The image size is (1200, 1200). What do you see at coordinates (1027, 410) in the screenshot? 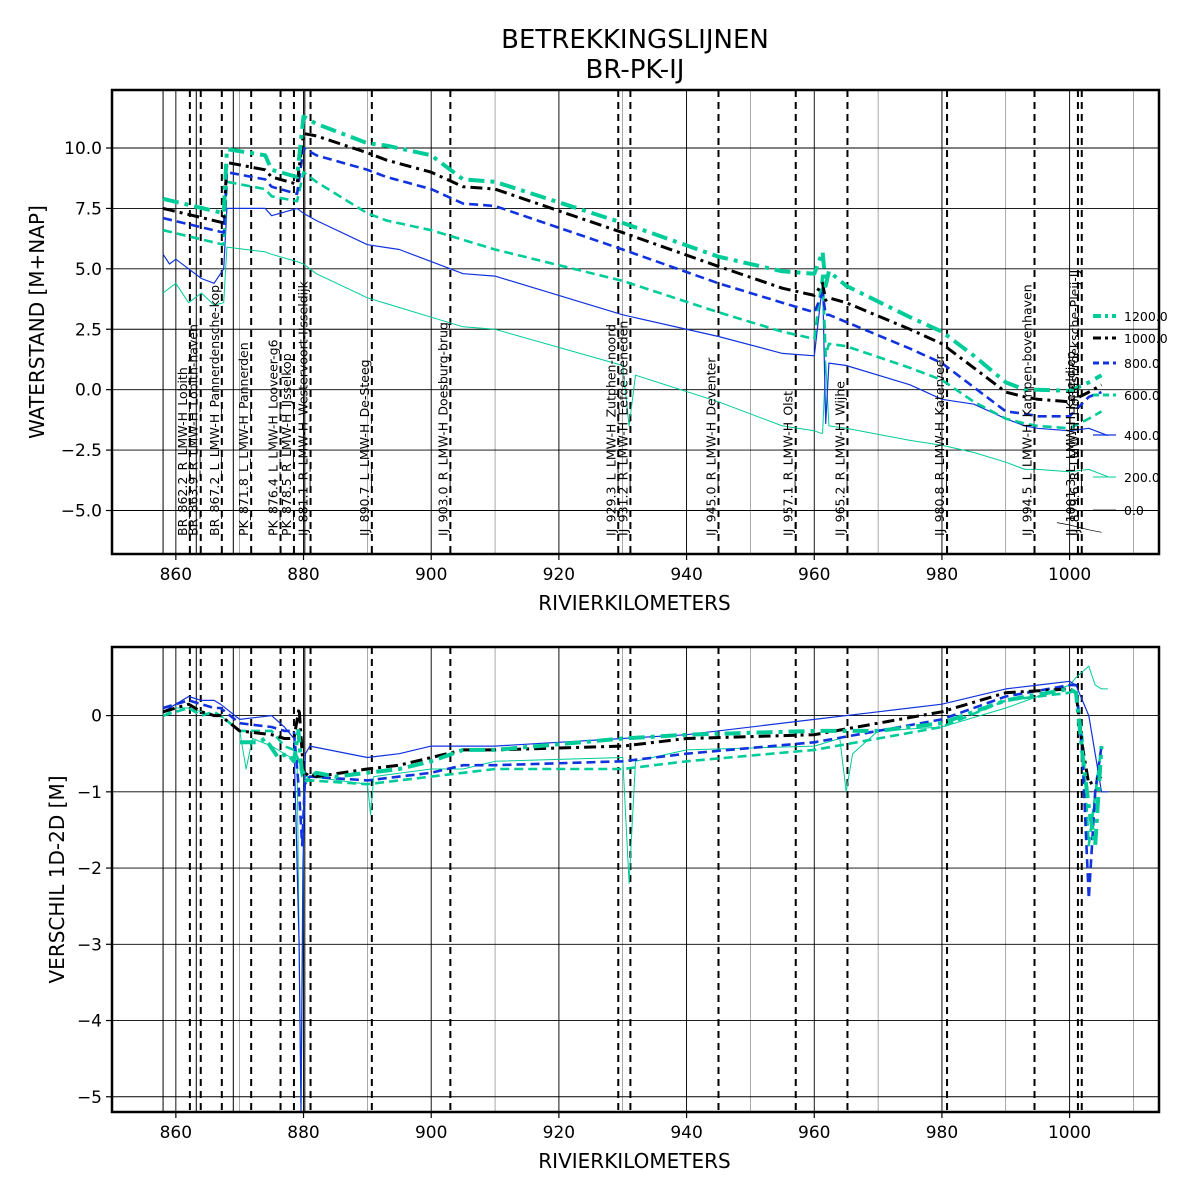
I see `location-label: IJ_994.5_L_LMW-H_Kampen-bovenhaven` at bounding box center [1027, 410].